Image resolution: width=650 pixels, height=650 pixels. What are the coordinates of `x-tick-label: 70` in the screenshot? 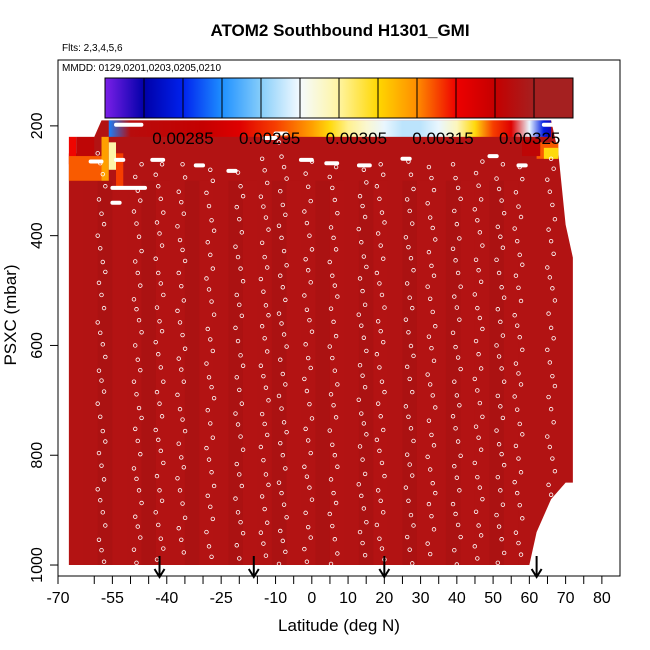 It's located at (566, 598).